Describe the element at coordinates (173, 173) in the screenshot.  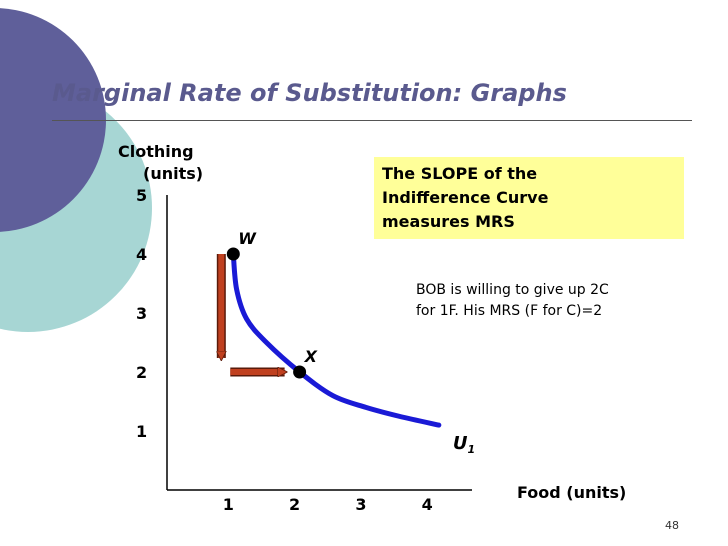
I see `y-axis-label-line2: (units)` at that location.